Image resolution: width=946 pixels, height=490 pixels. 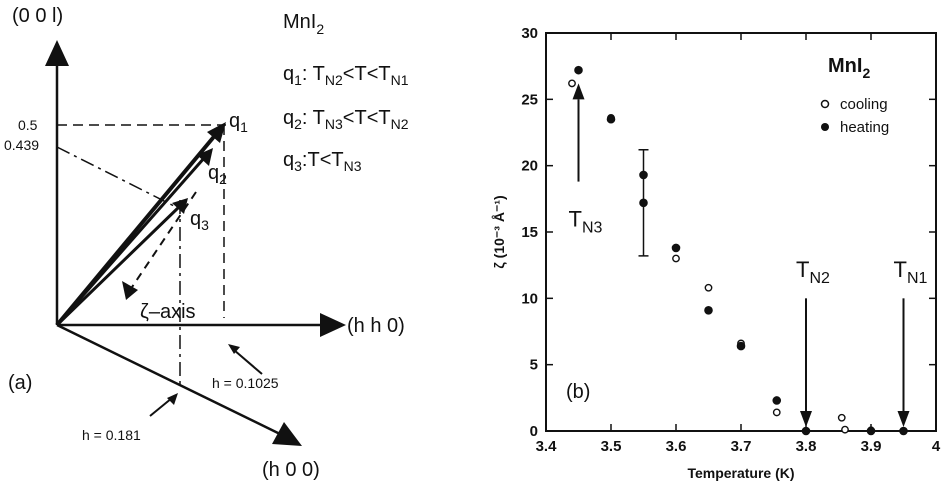 I want to click on x-tick-label: 3.7, so click(x=741, y=446).